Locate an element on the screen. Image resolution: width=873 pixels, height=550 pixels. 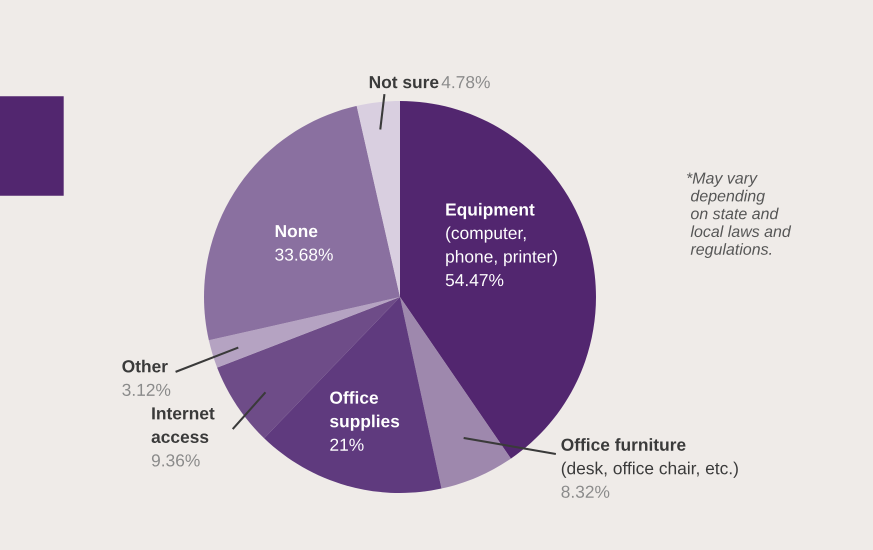
data-label: 4.78% is located at coordinates (466, 82).